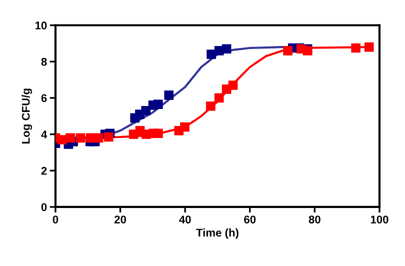  What do you see at coordinates (44, 207) in the screenshot?
I see `y-tick-label: 0` at bounding box center [44, 207].